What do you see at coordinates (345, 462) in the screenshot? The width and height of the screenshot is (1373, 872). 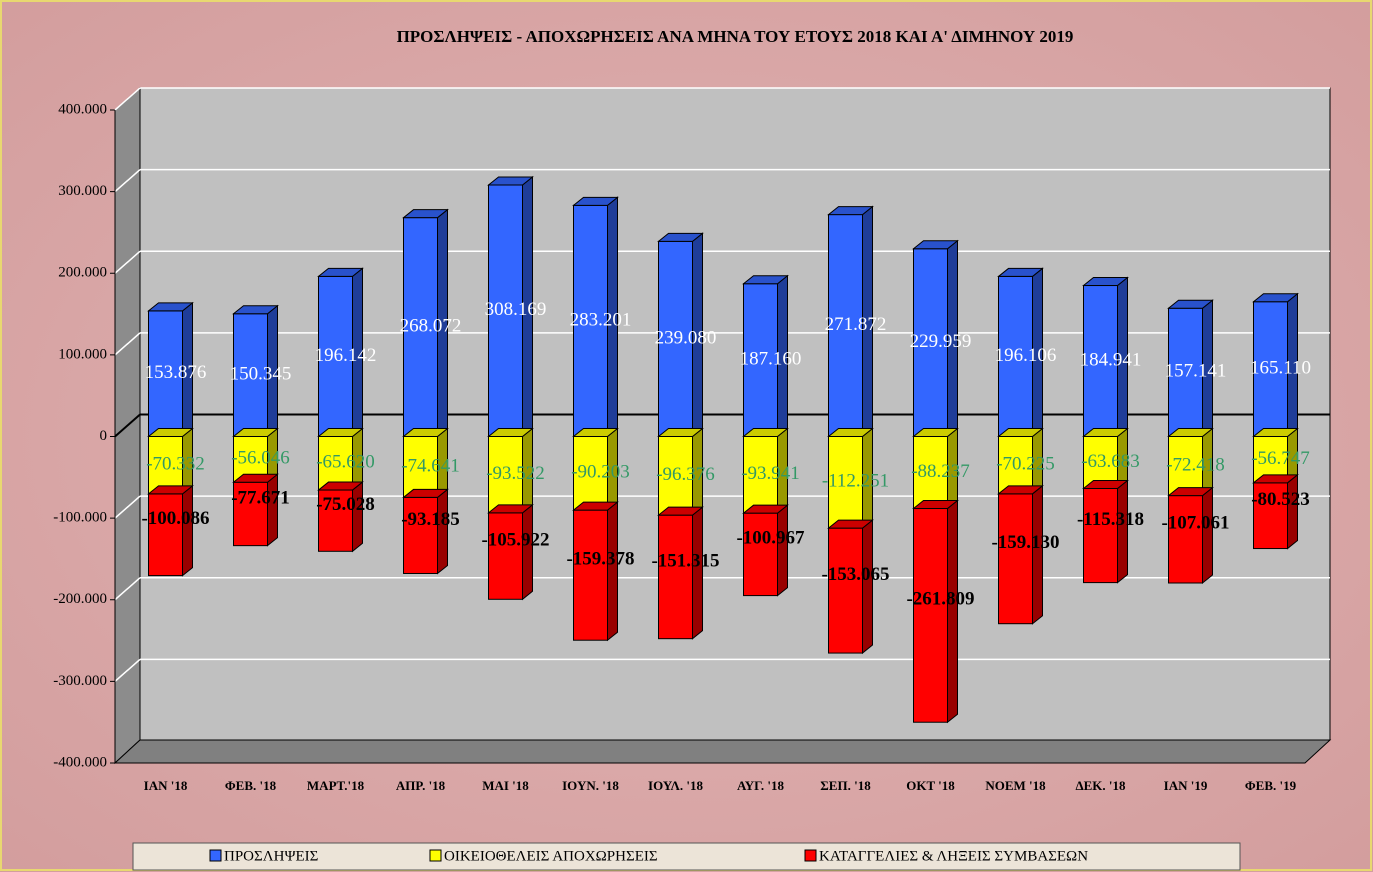 I see `data-label: -65.620` at bounding box center [345, 462].